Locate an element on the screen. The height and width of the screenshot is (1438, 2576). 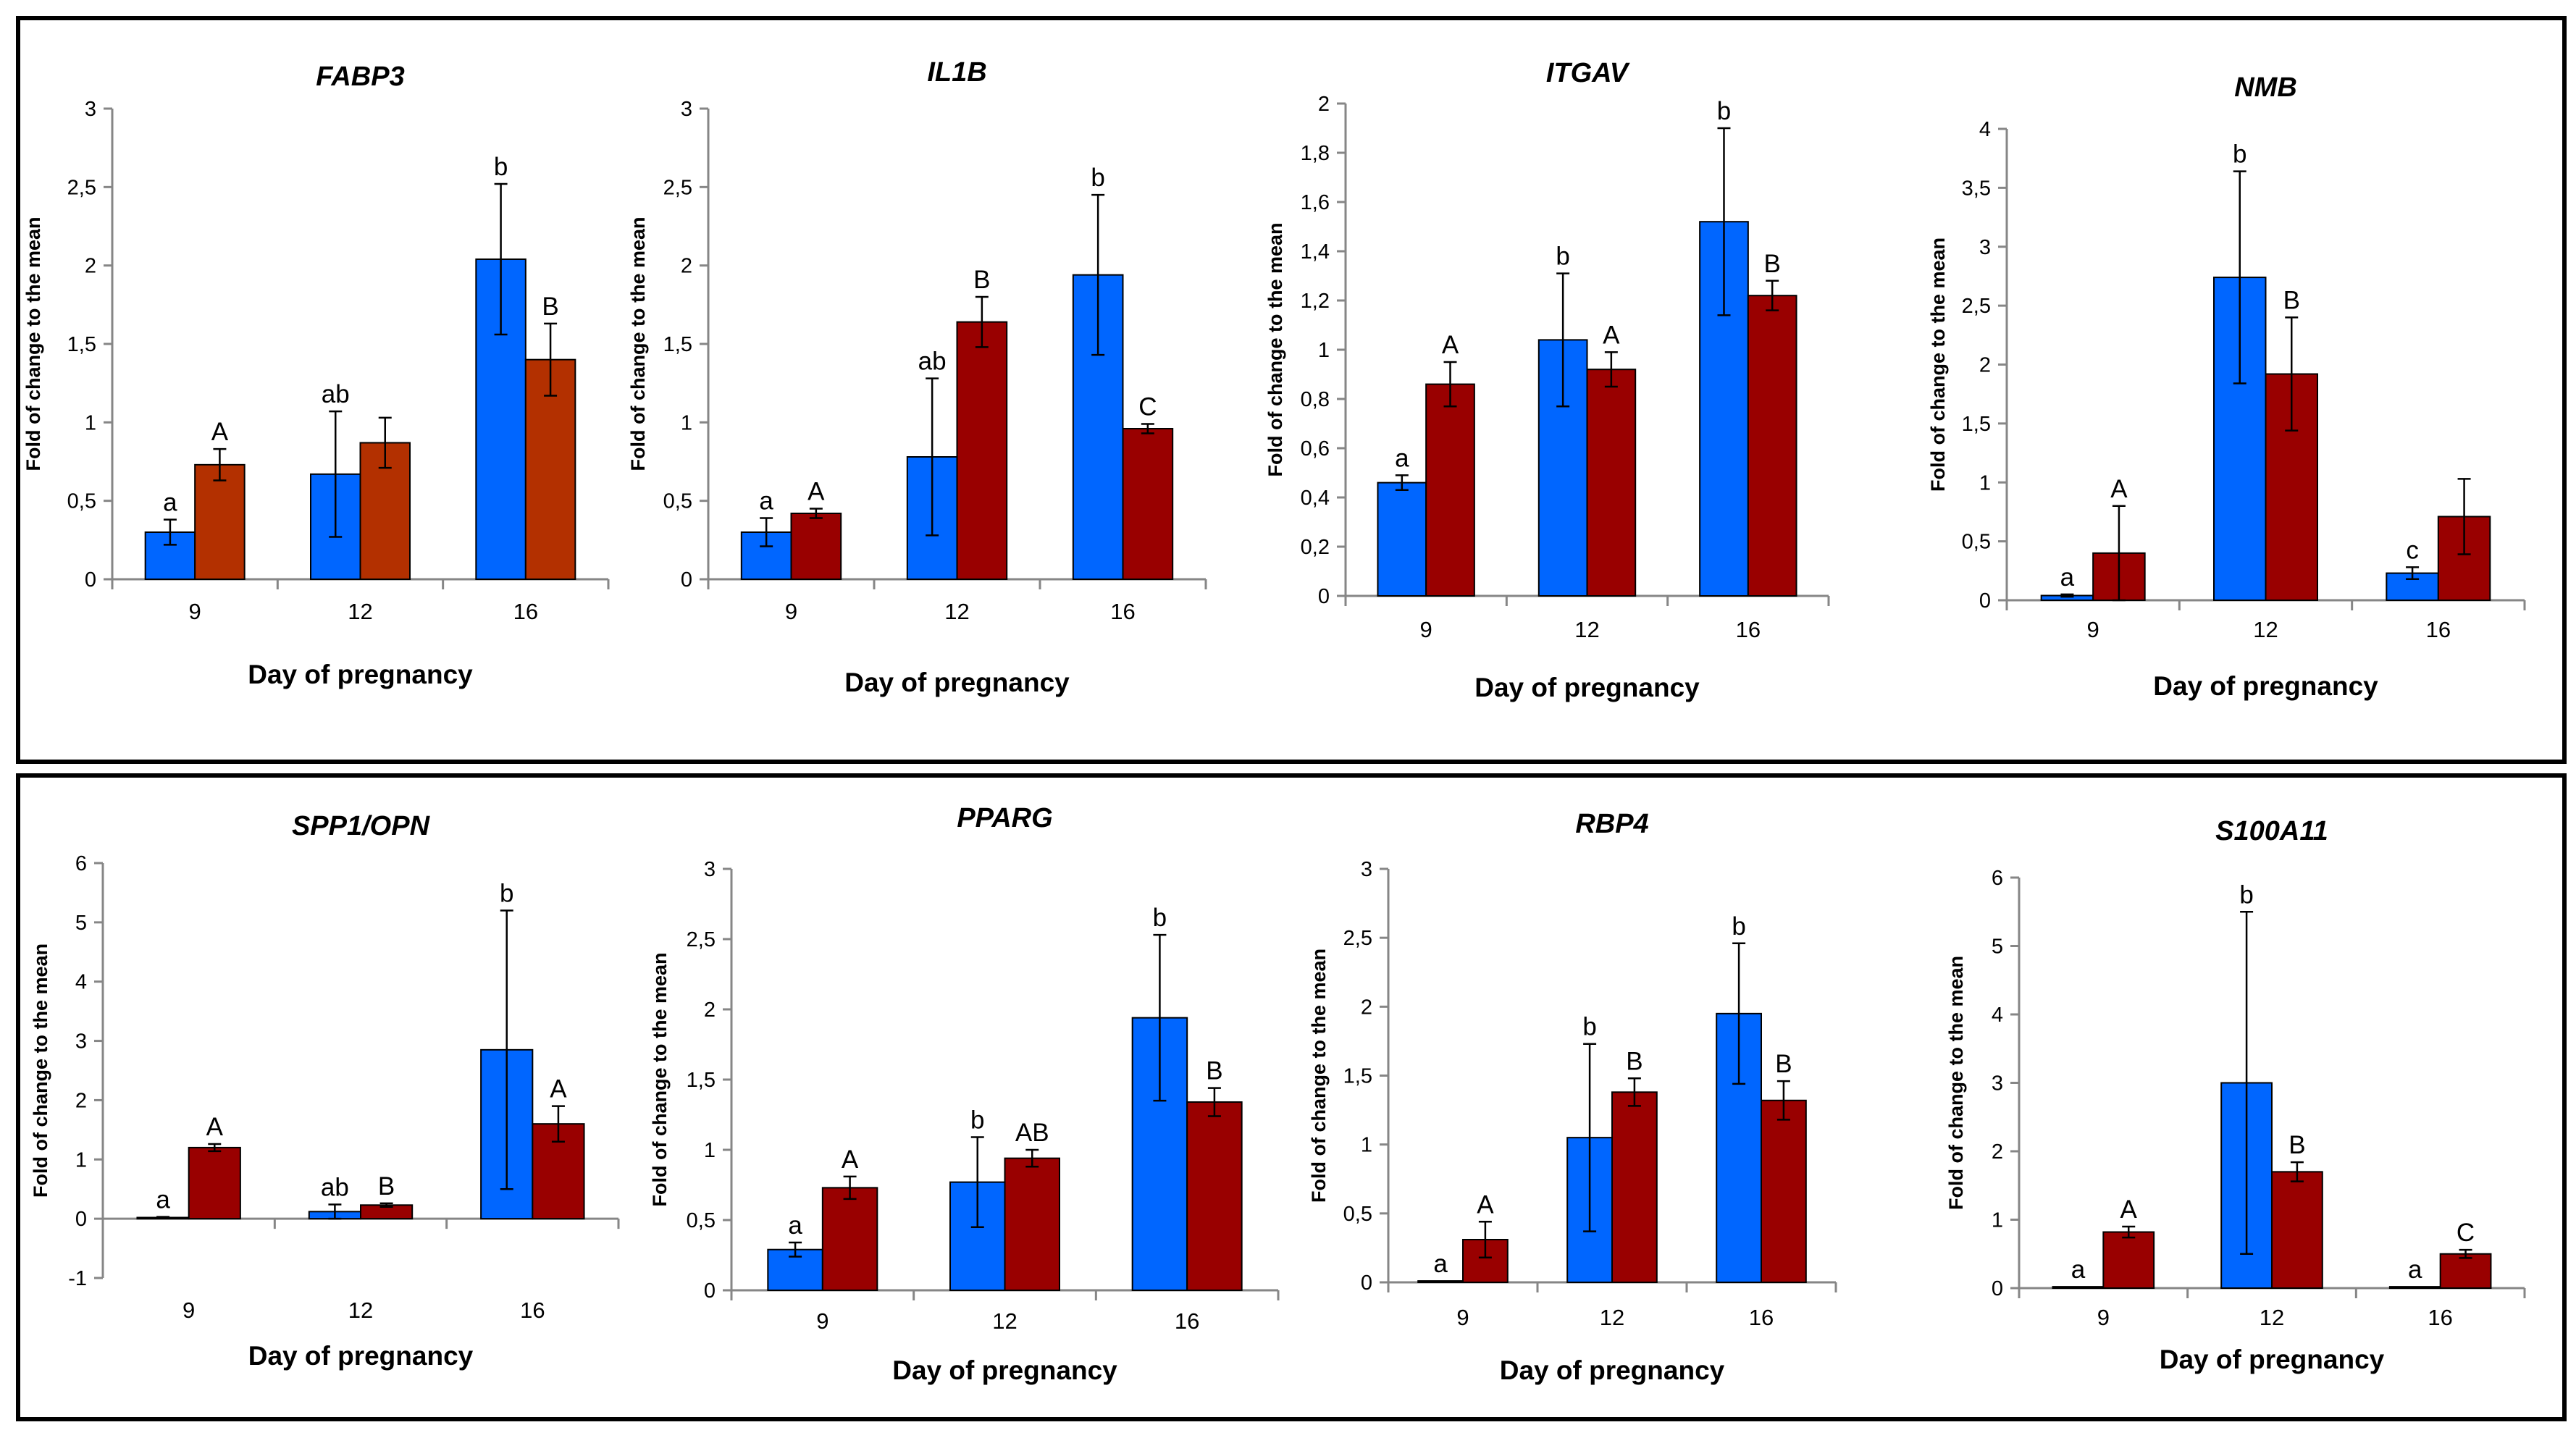
chart-title: RBP4 is located at coordinates (1611, 824).